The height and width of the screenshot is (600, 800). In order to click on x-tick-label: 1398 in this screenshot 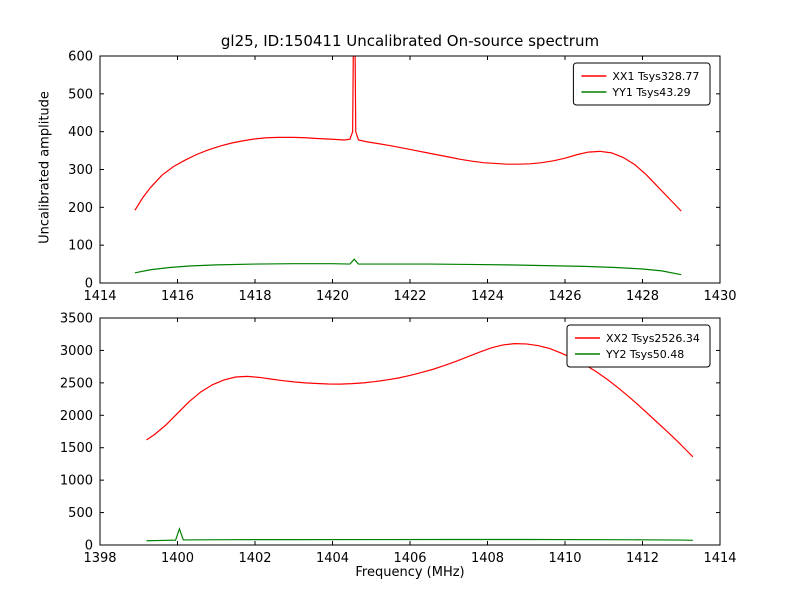, I will do `click(99, 558)`.